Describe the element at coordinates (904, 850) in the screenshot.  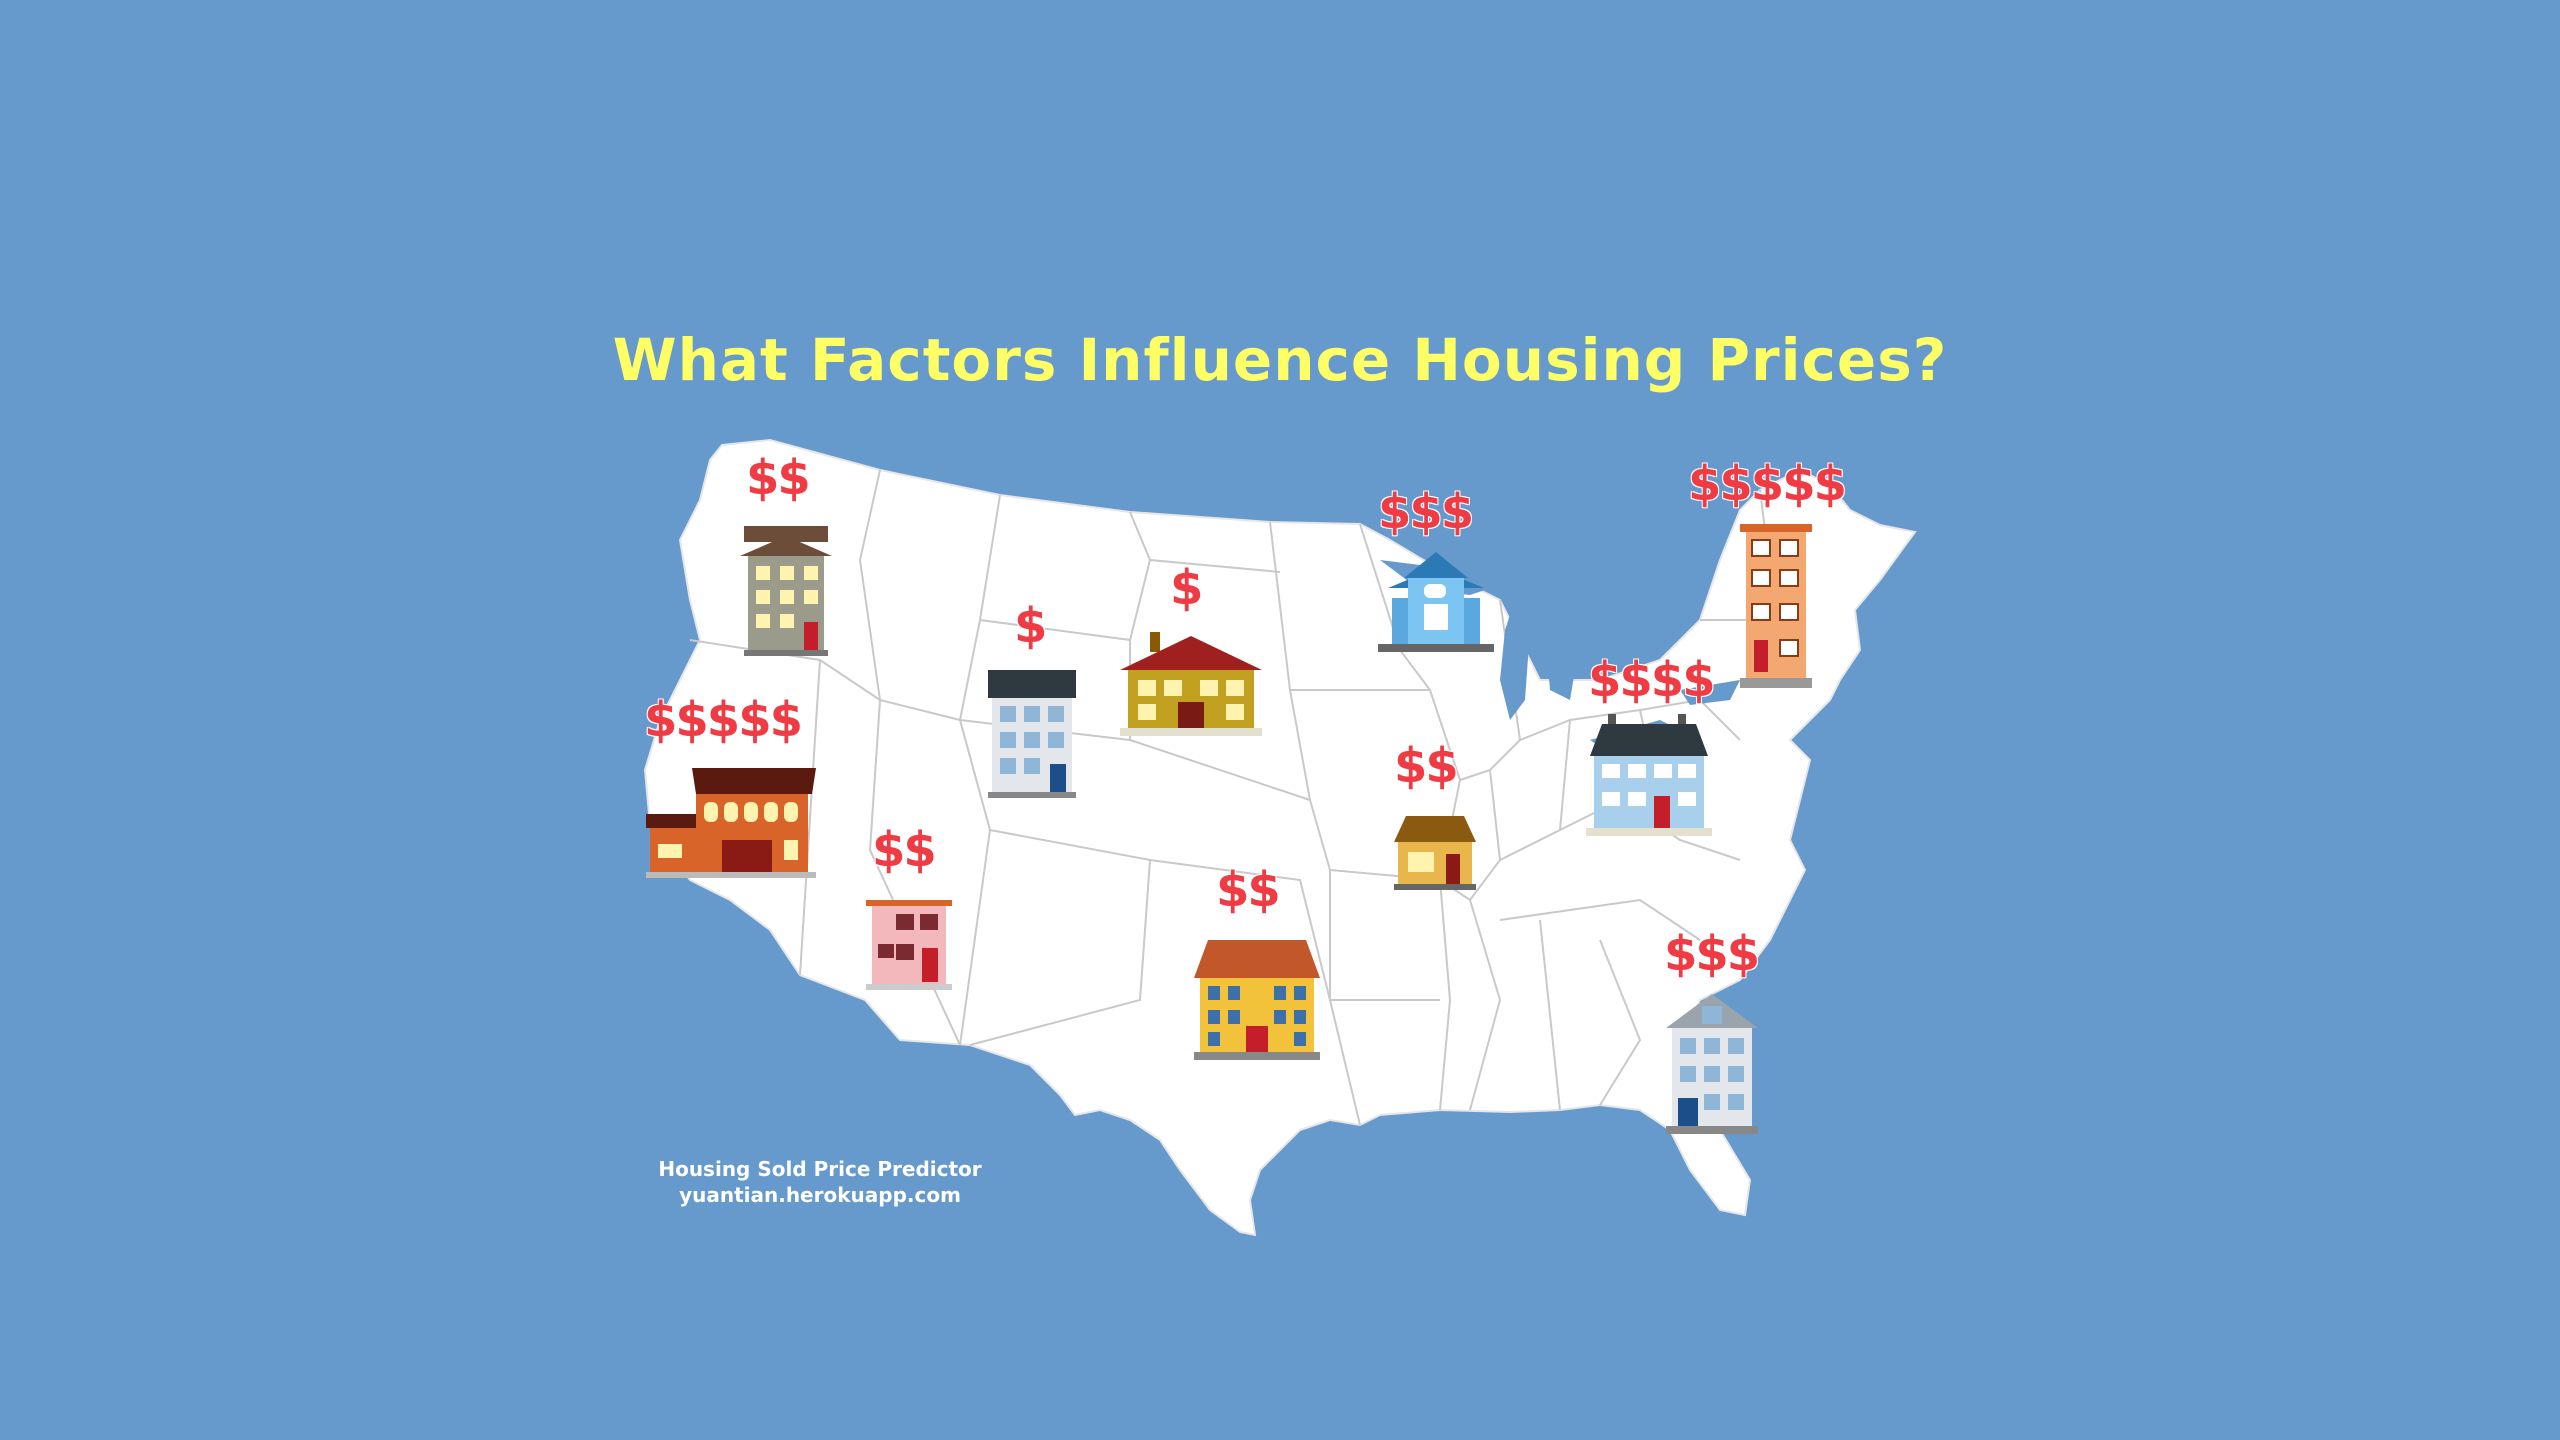
I see `price-arizona: $$` at that location.